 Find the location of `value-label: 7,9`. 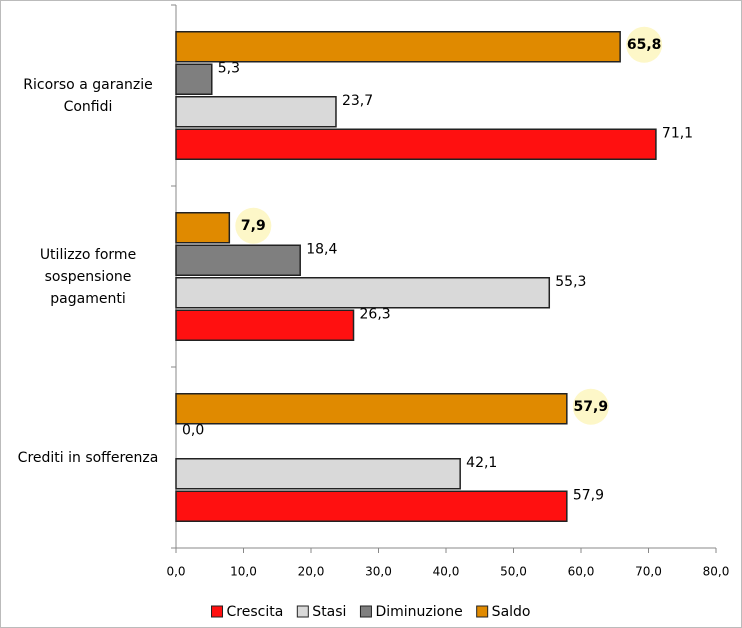

value-label: 7,9 is located at coordinates (253, 226).